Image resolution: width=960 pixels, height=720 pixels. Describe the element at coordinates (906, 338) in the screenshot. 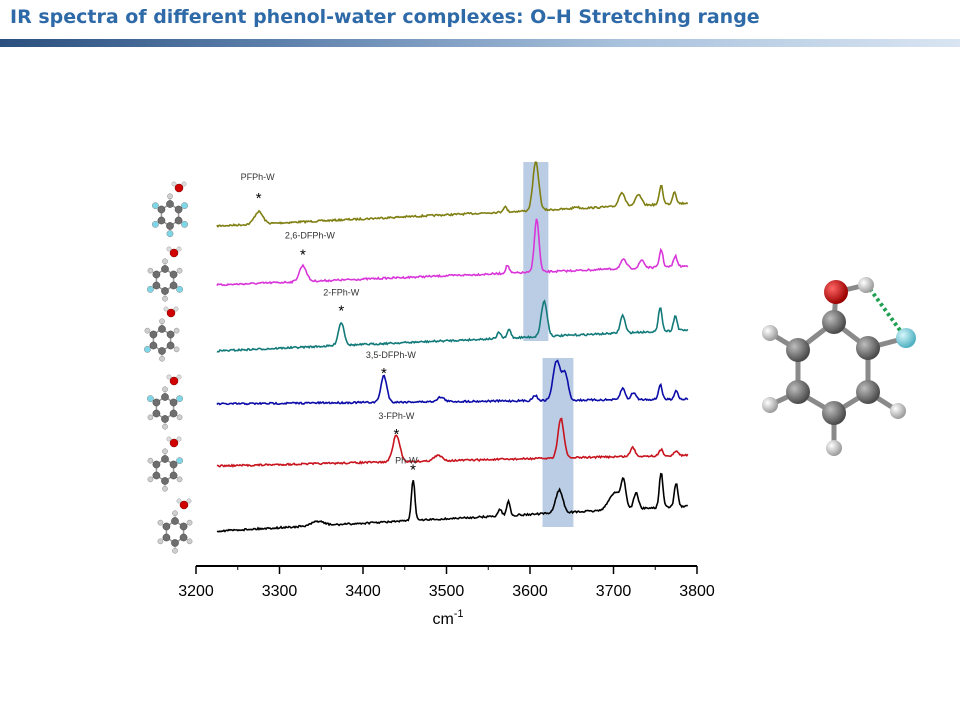

I see `fluorine-atom` at that location.